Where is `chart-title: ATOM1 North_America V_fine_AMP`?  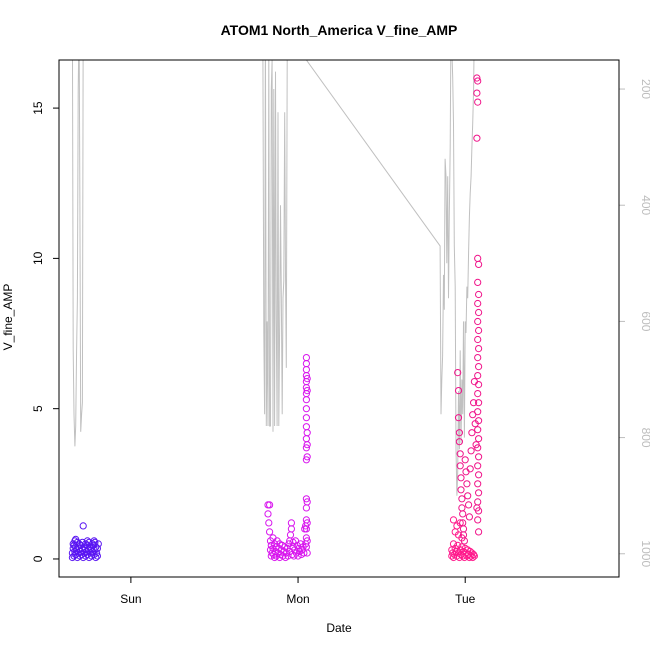
chart-title: ATOM1 North_America V_fine_AMP is located at coordinates (339, 30).